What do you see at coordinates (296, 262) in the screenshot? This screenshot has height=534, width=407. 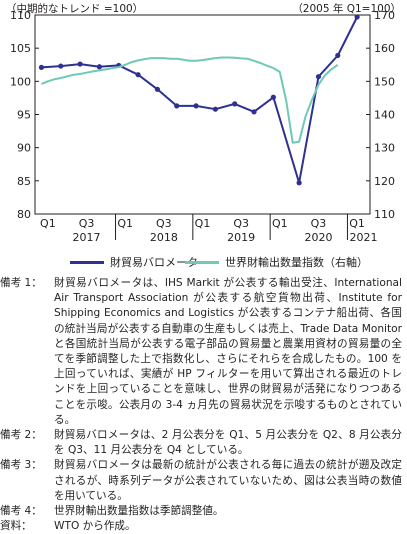 I see `legend-label-export-volume: 世界財輸出数量指数（右軸）` at bounding box center [296, 262].